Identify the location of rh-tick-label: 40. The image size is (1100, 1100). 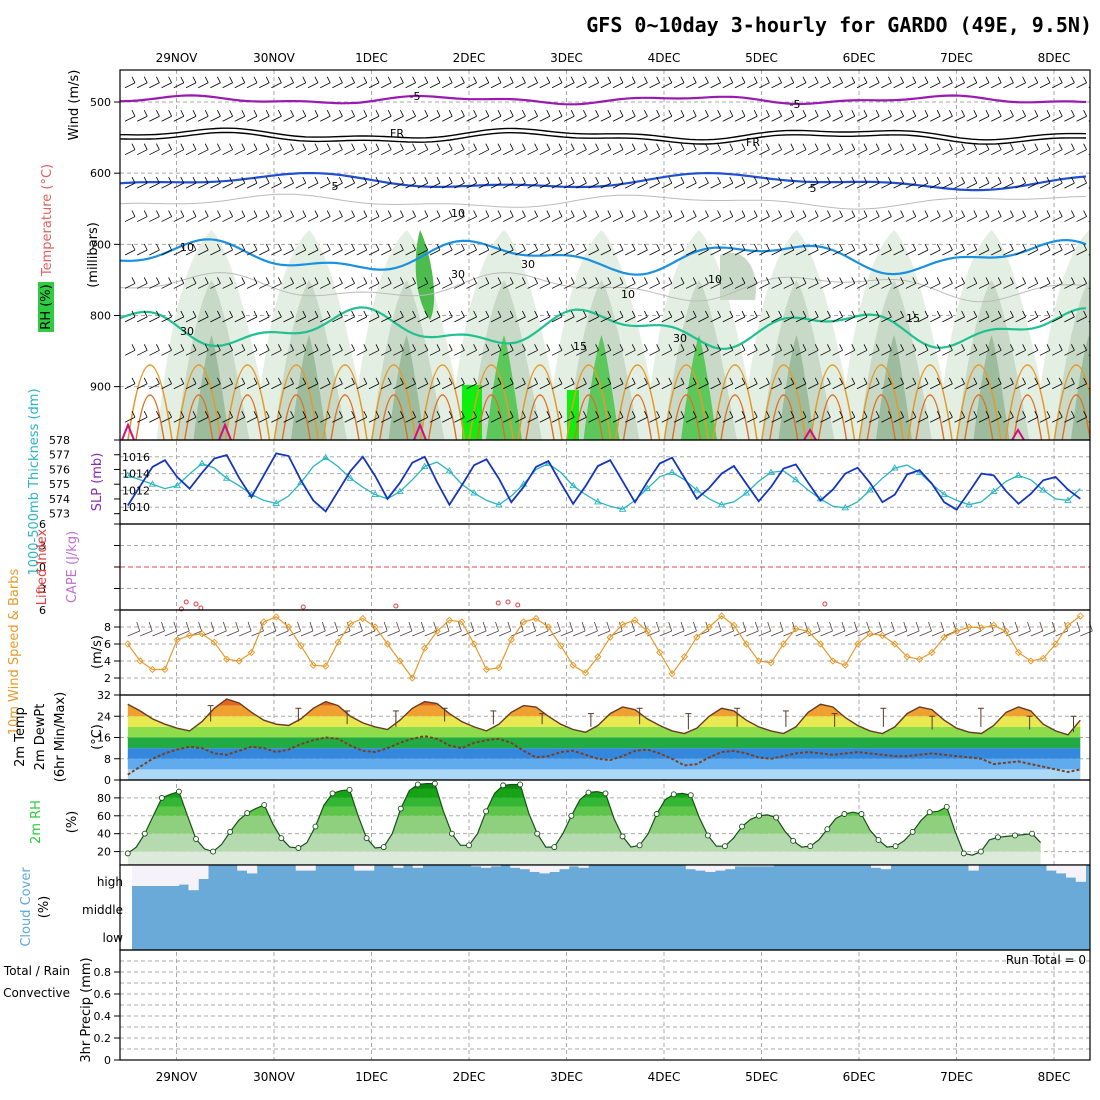
(104, 834).